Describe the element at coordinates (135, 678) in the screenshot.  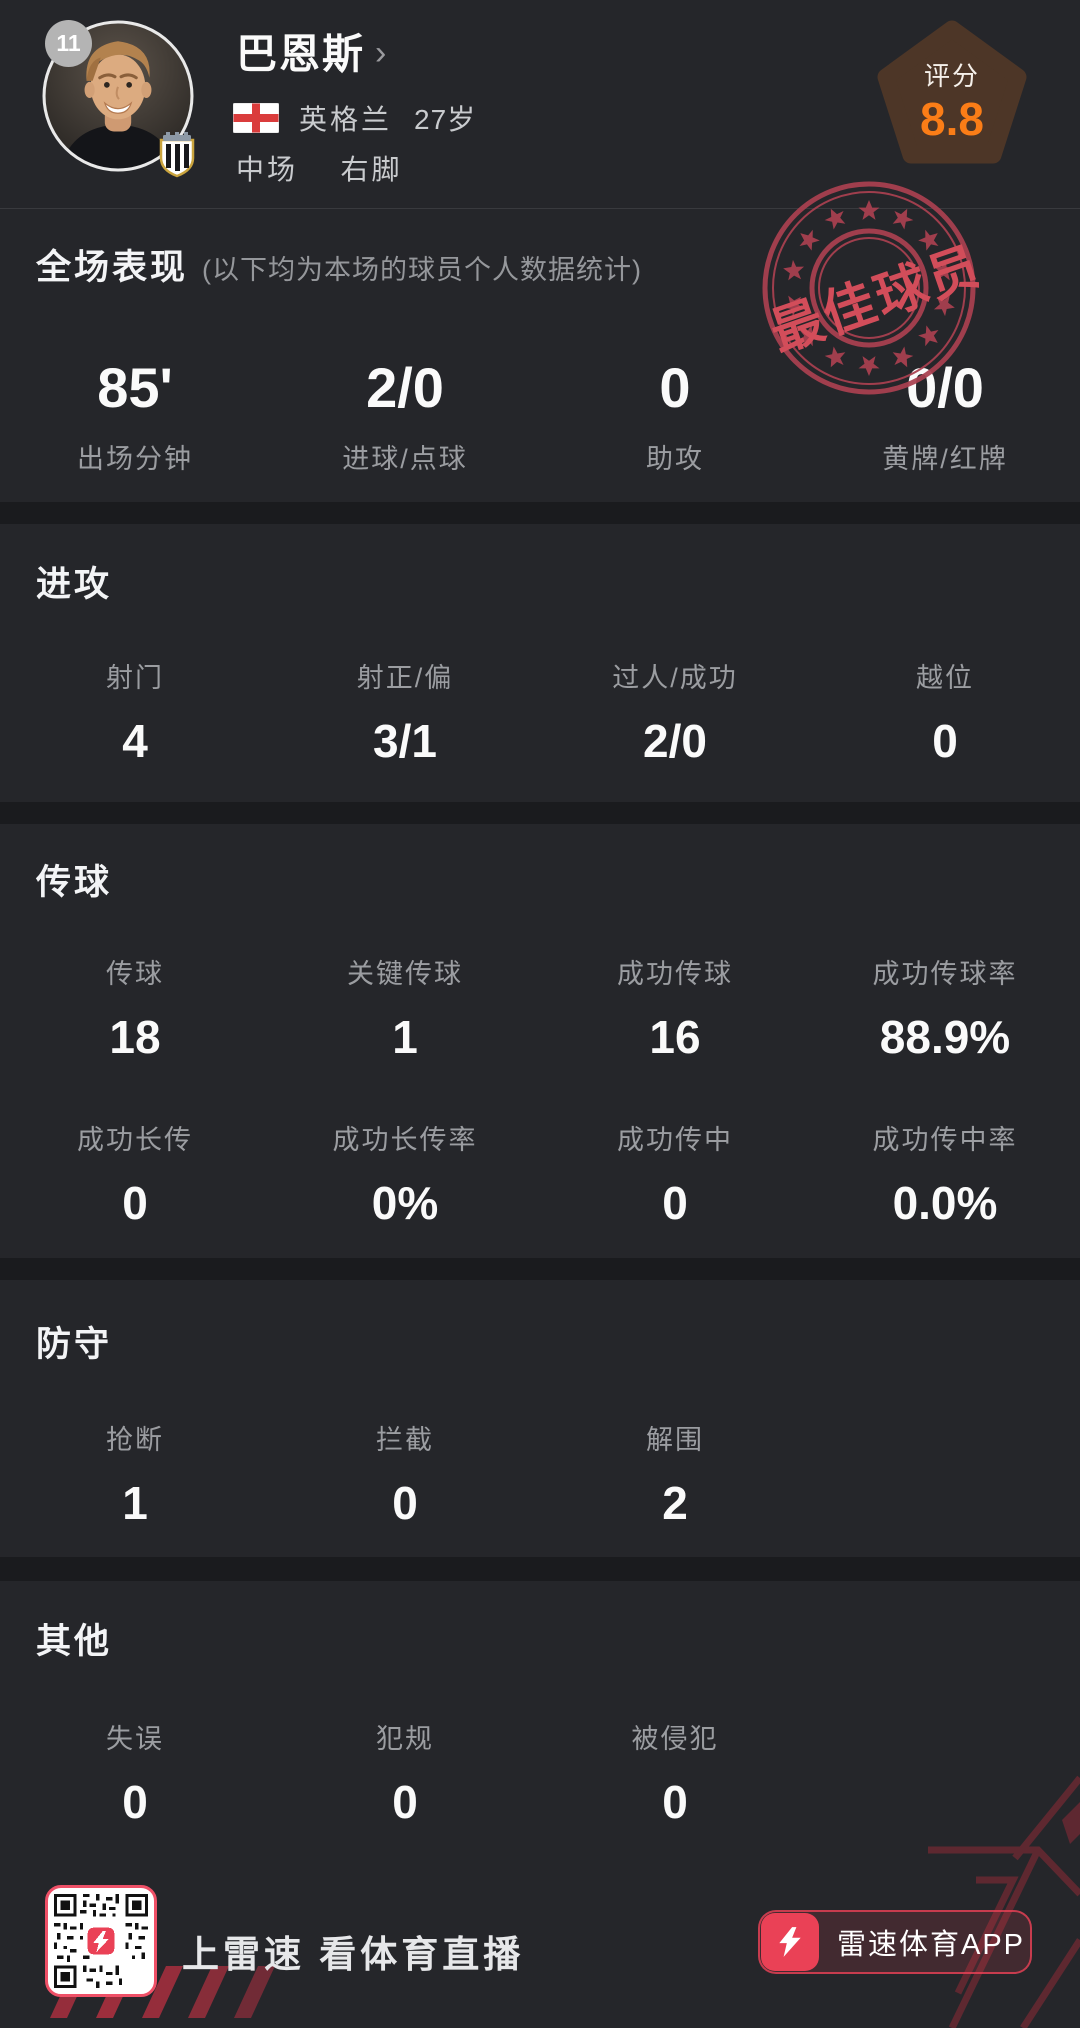
I see `stat-label: 射门` at that location.